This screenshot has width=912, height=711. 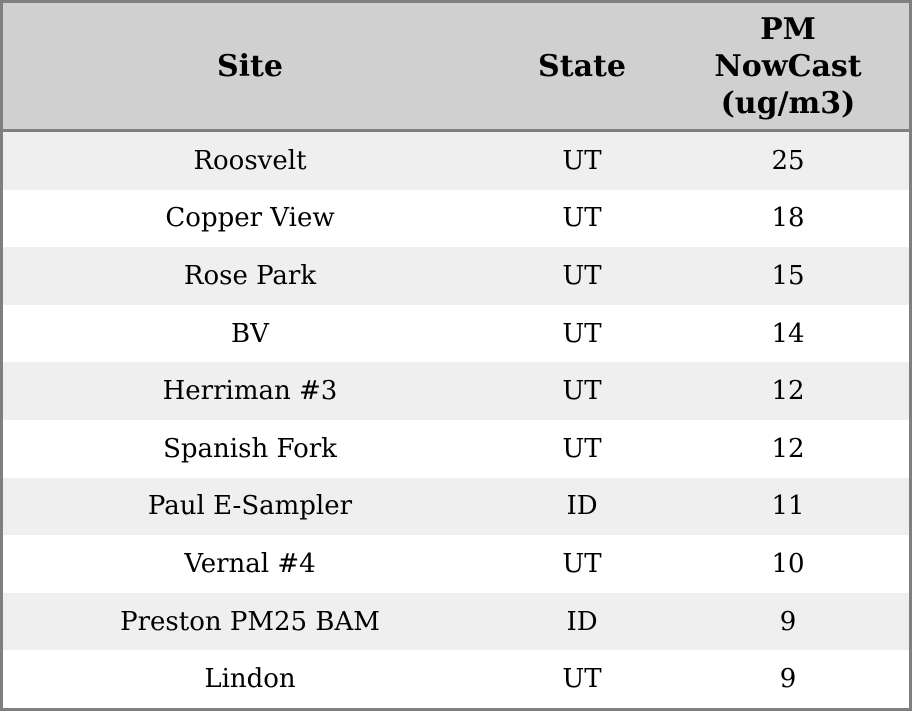 I want to click on site-cell: Roosvelt, so click(x=250, y=160).